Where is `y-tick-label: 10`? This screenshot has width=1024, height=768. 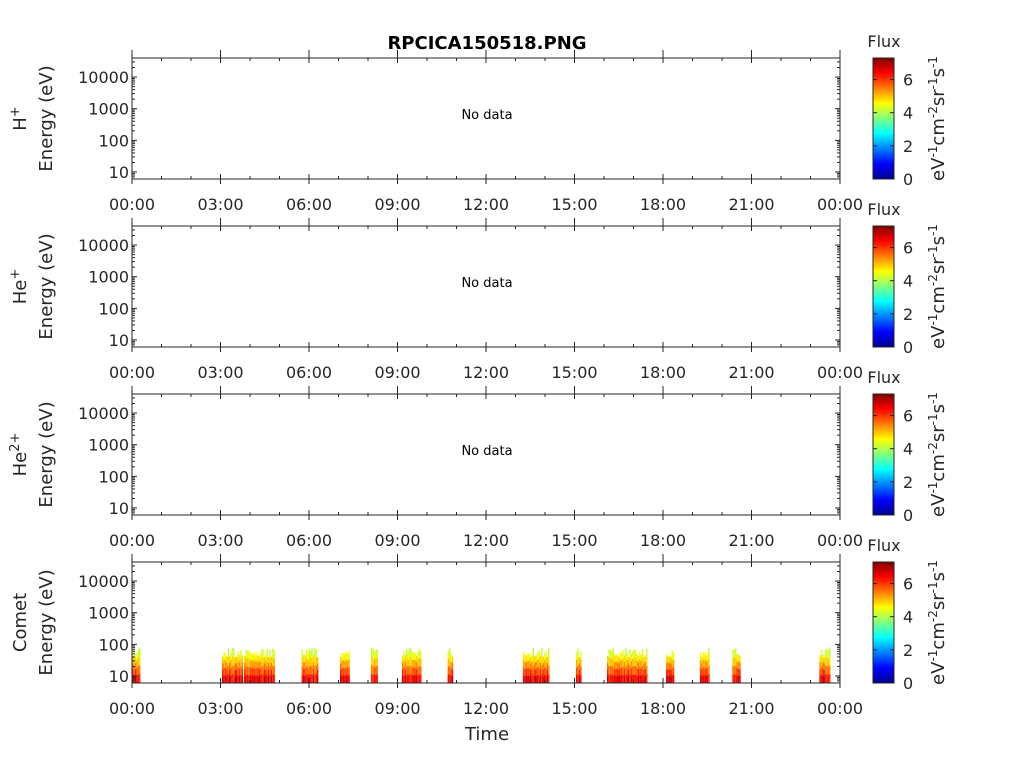
y-tick-label: 10 is located at coordinates (119, 340).